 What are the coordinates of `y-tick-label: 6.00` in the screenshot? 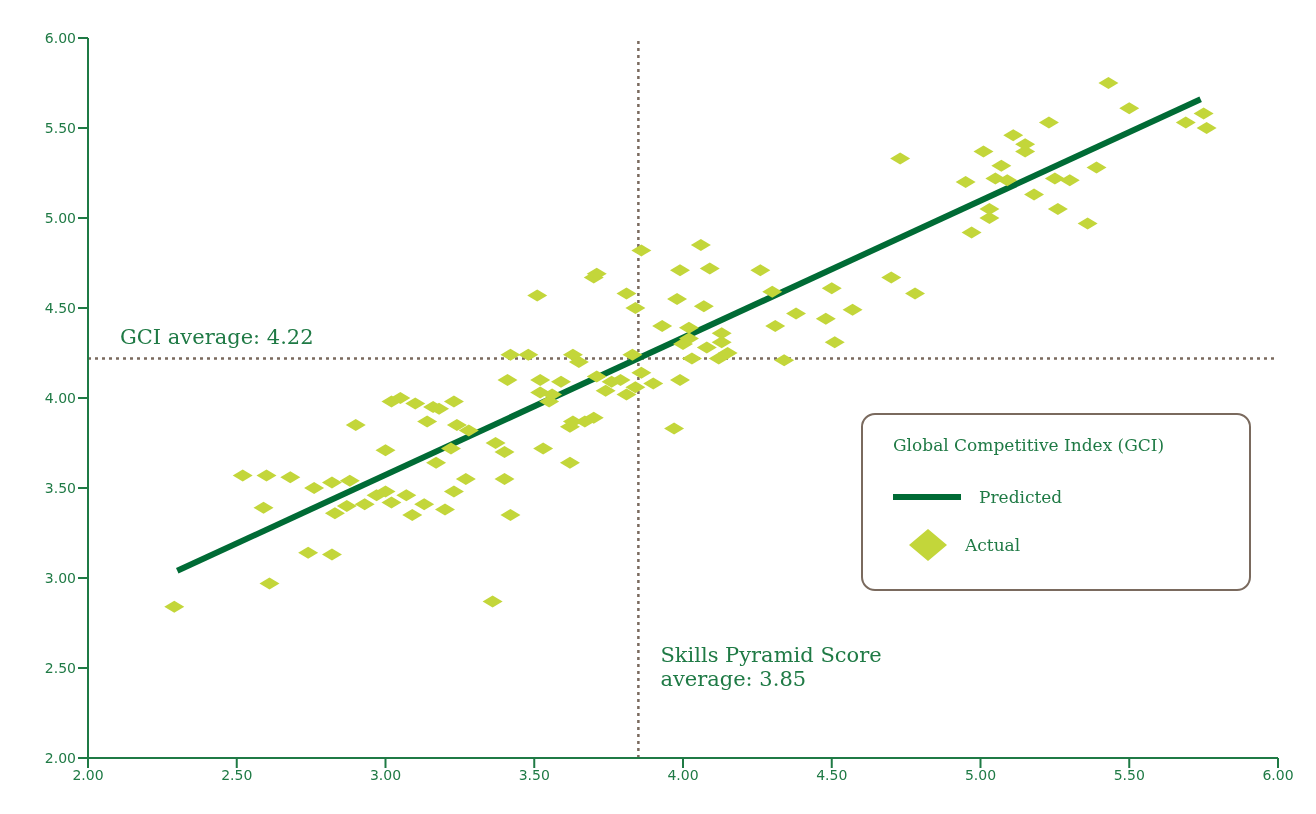 It's located at (60, 37).